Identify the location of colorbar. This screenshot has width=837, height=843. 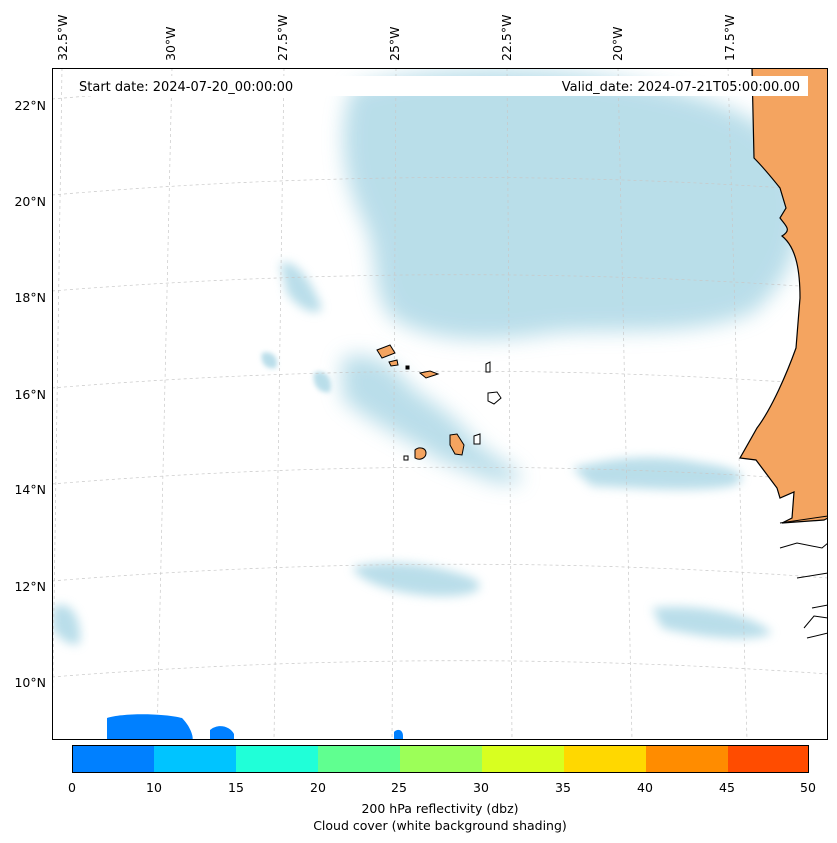
(440, 759).